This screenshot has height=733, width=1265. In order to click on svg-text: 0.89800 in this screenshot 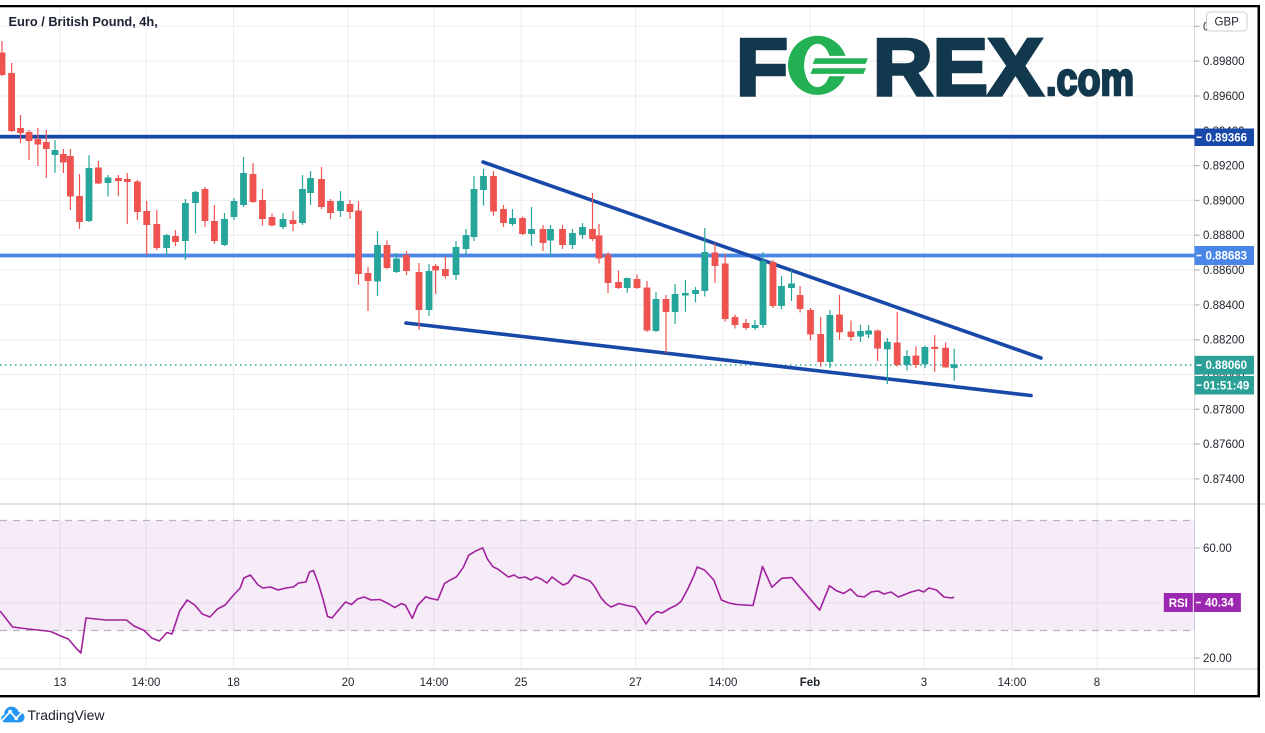, I will do `click(1224, 62)`.